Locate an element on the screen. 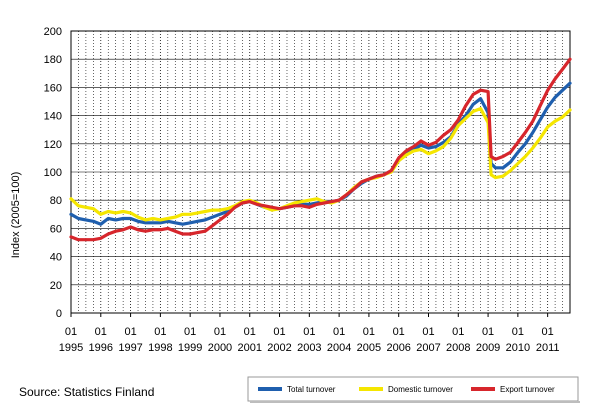 The image size is (593, 416). y-tick-label: 180 is located at coordinates (53, 60).